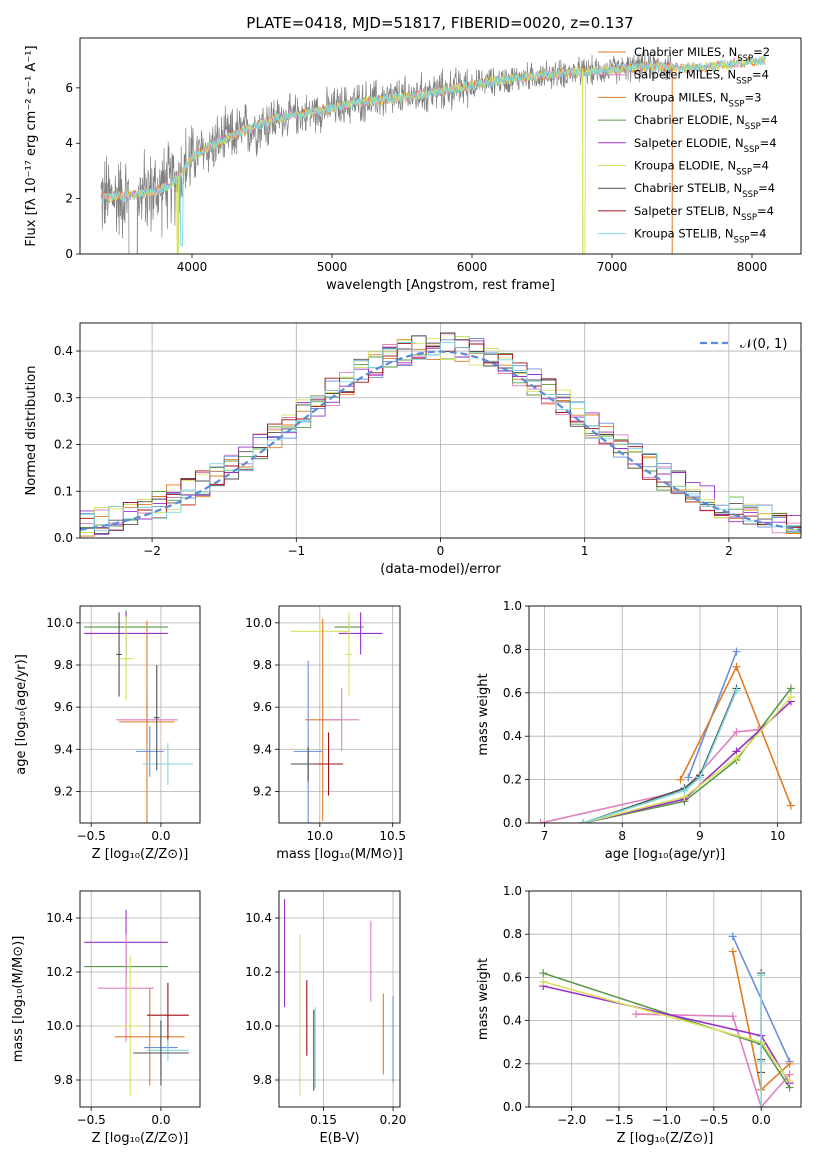 The height and width of the screenshot is (1170, 819). I want to click on x-axis-label: age [log₁₀(age/yr)], so click(665, 854).